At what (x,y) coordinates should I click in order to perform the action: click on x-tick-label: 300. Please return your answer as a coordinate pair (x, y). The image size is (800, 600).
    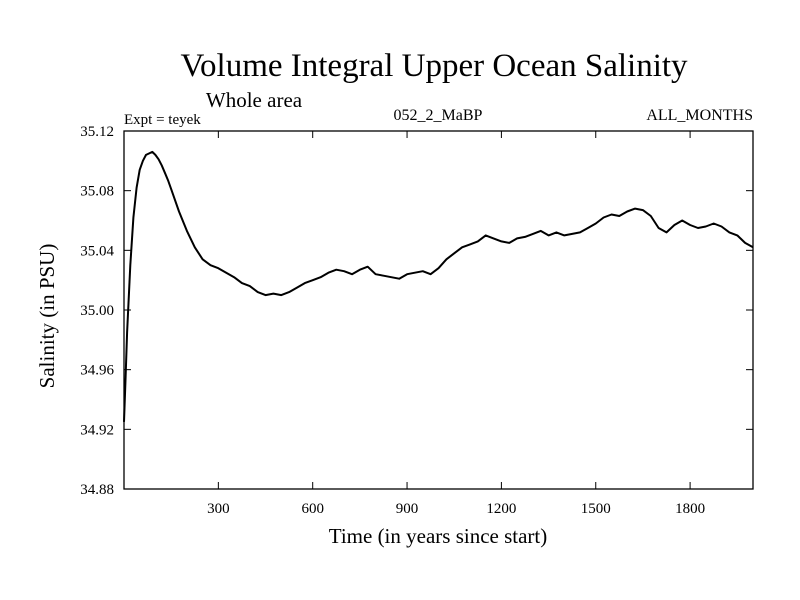
    Looking at the image, I should click on (218, 509).